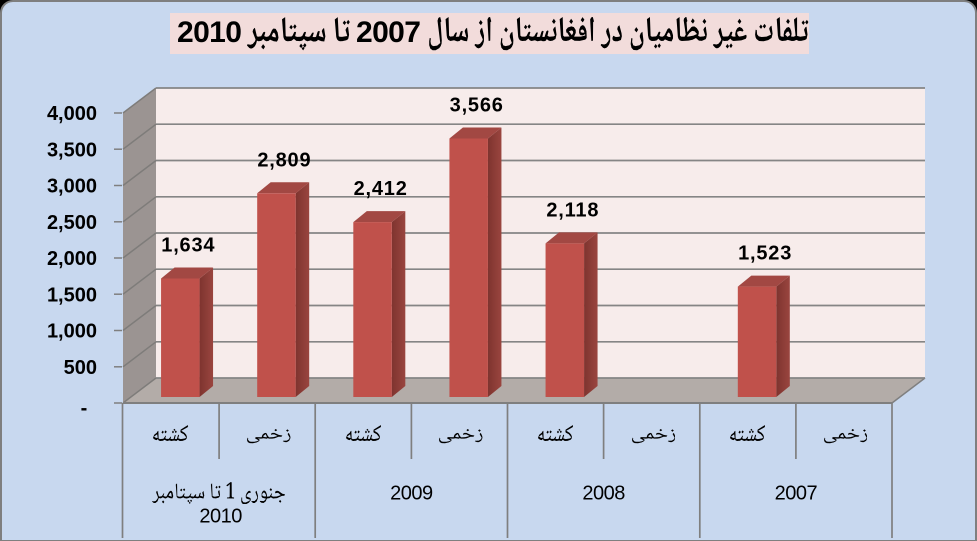  What do you see at coordinates (477, 106) in the screenshot?
I see `svg-text: 3,566` at bounding box center [477, 106].